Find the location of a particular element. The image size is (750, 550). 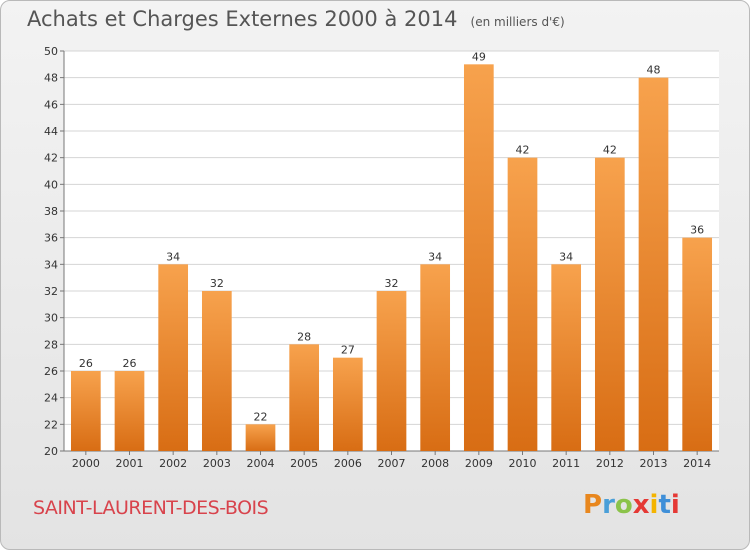

x-tick-label: 2011 is located at coordinates (566, 463).